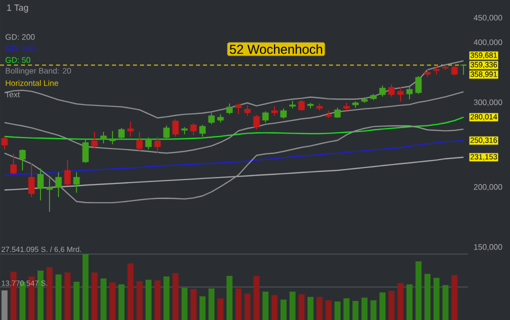  What do you see at coordinates (32, 83) in the screenshot?
I see `ref-line-label: Horizontal Line` at bounding box center [32, 83].